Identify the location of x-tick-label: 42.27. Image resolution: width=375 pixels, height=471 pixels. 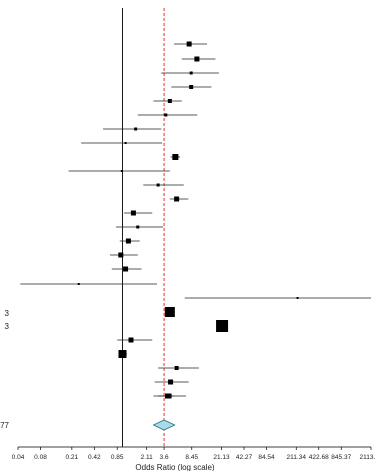
(244, 457).